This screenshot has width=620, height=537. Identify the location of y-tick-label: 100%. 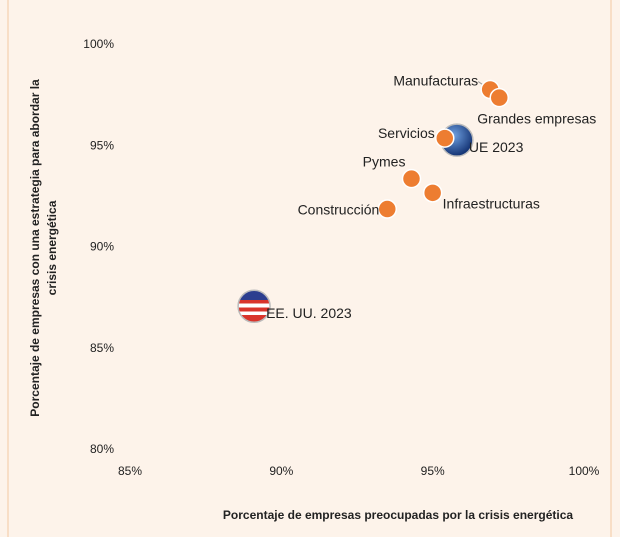
(98, 44).